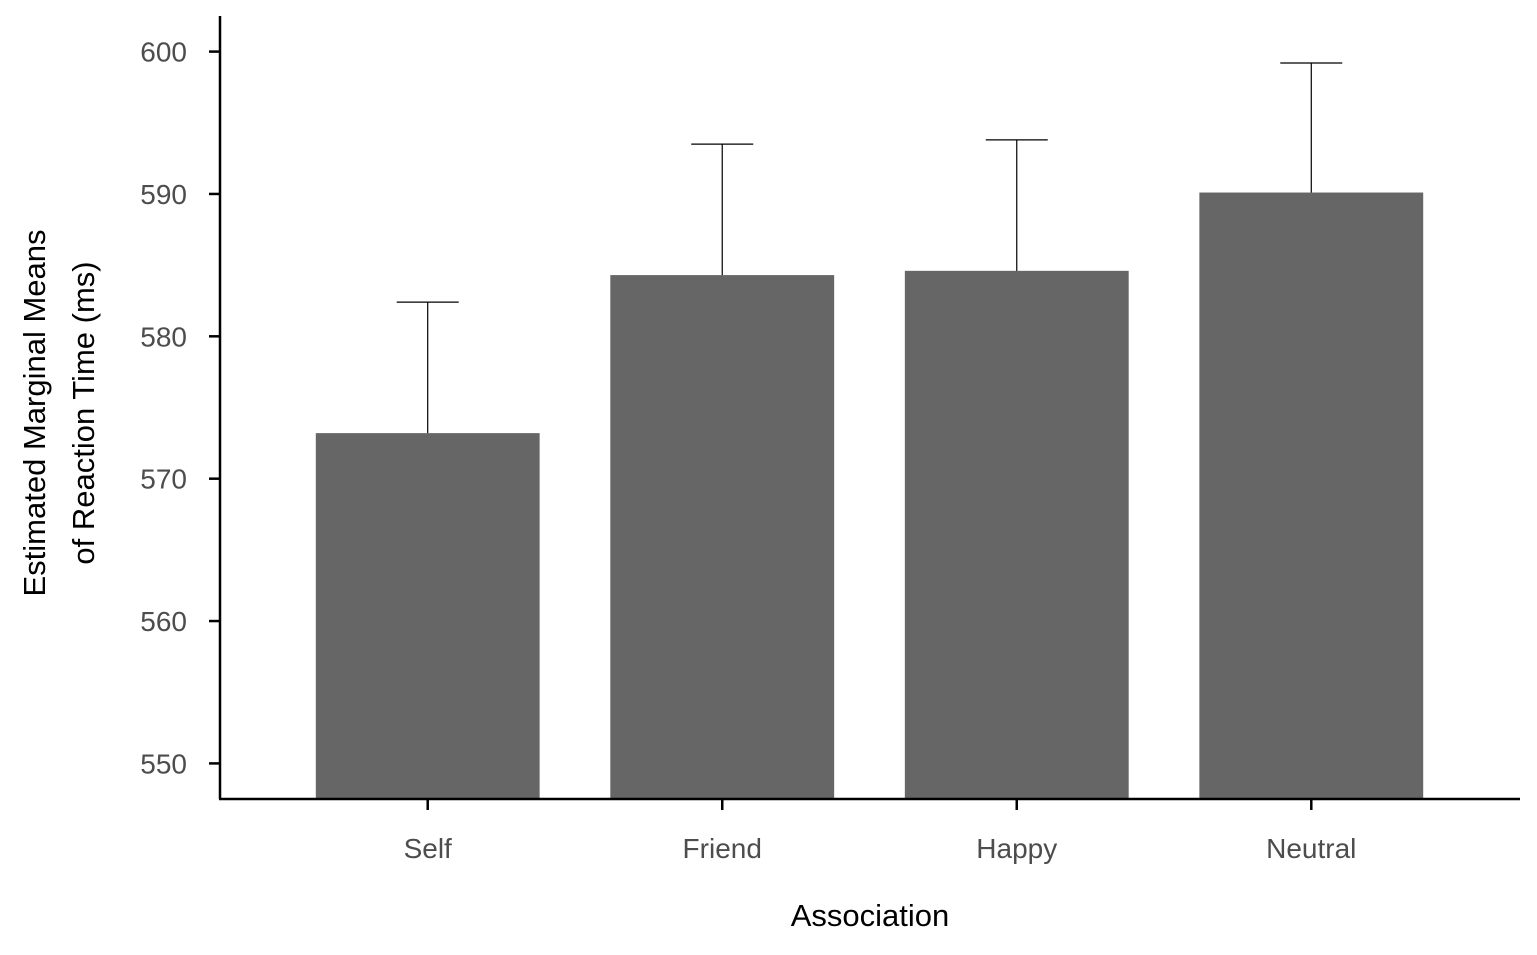  I want to click on y-tick-label: 600, so click(163, 52).